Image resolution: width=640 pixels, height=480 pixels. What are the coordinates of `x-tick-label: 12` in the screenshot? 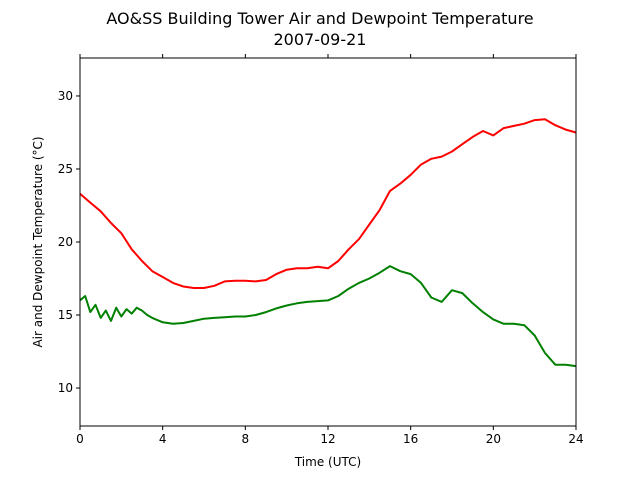 It's located at (327, 439).